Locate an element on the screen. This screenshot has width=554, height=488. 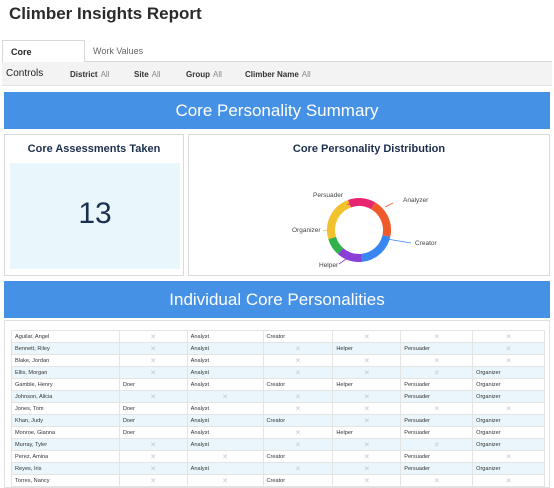
table-row: Bennett, Riley ✕ Analyst ✕ Helper Persuader ✕ is located at coordinates (278, 348).